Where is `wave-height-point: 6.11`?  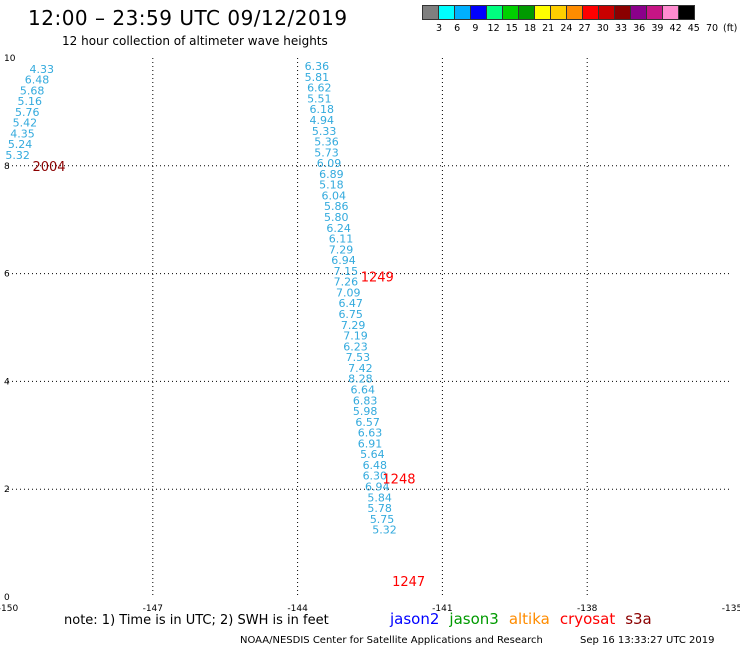 wave-height-point: 6.11 is located at coordinates (341, 239).